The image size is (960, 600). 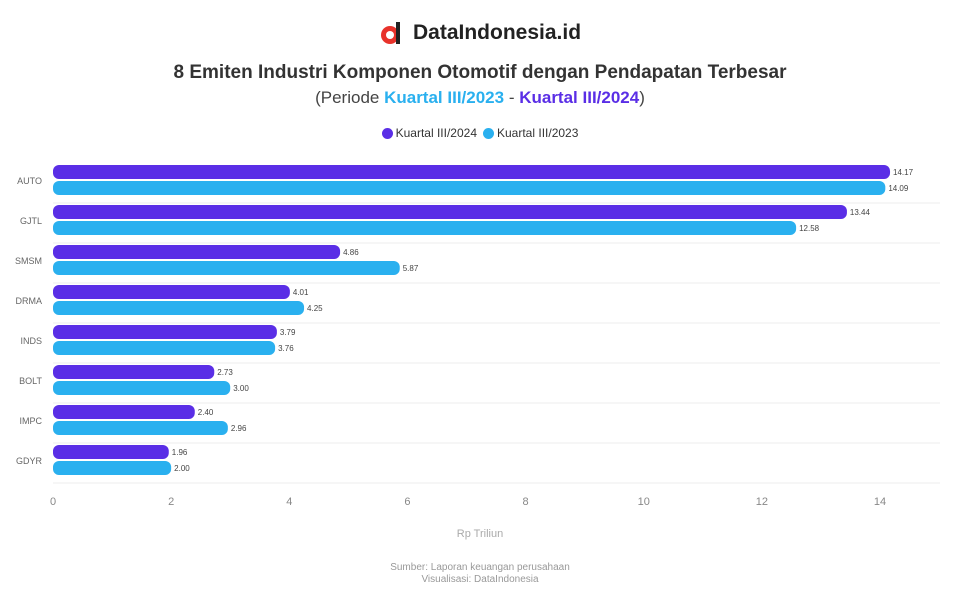 What do you see at coordinates (289, 502) in the screenshot?
I see `x-tick-label: 4` at bounding box center [289, 502].